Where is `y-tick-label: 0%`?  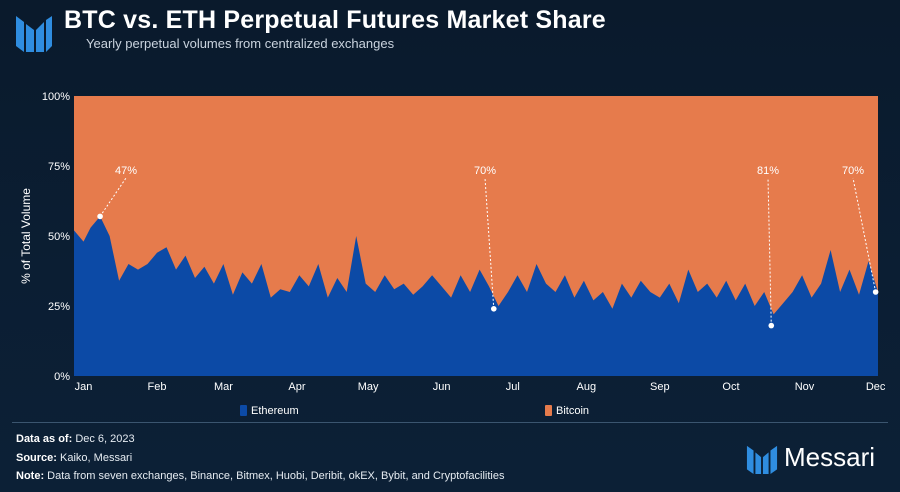
y-tick-label: 0% is located at coordinates (62, 377).